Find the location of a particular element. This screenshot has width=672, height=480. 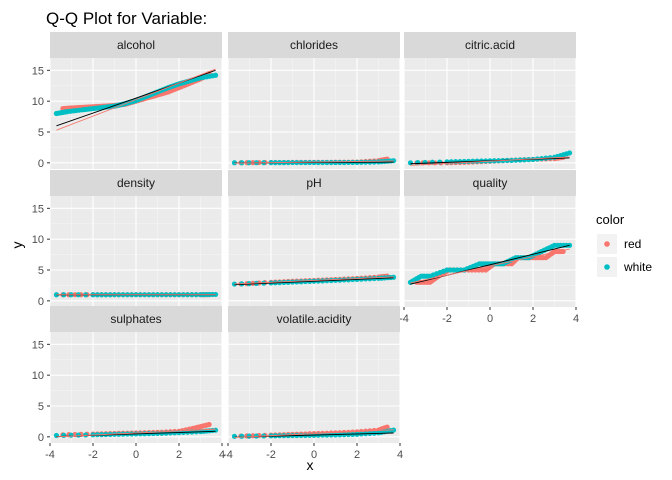

facet-label: pH is located at coordinates (313, 183).